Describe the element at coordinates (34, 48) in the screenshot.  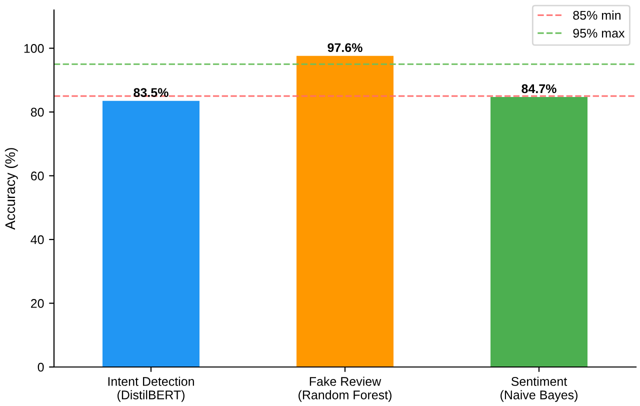
I see `y-tick-label: 100` at that location.